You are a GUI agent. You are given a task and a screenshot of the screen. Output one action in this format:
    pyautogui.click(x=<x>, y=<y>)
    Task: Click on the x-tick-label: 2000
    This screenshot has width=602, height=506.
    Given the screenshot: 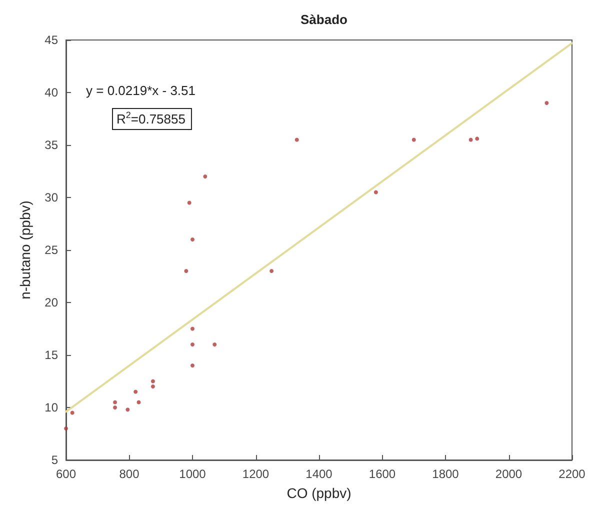 What is the action you would take?
    pyautogui.click(x=508, y=474)
    